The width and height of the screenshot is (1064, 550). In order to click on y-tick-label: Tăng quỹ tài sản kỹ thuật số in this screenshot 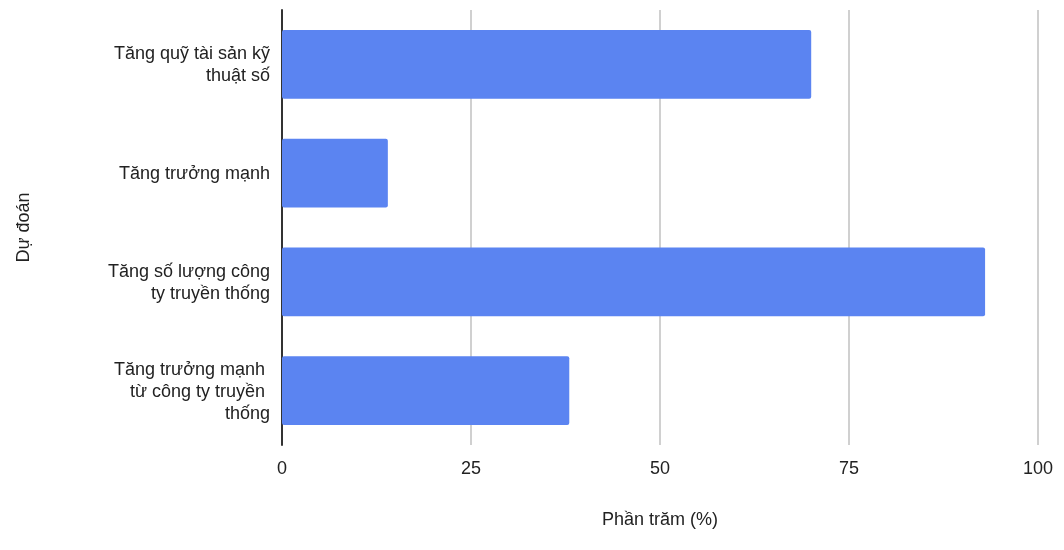, I will do `click(191, 64)`.